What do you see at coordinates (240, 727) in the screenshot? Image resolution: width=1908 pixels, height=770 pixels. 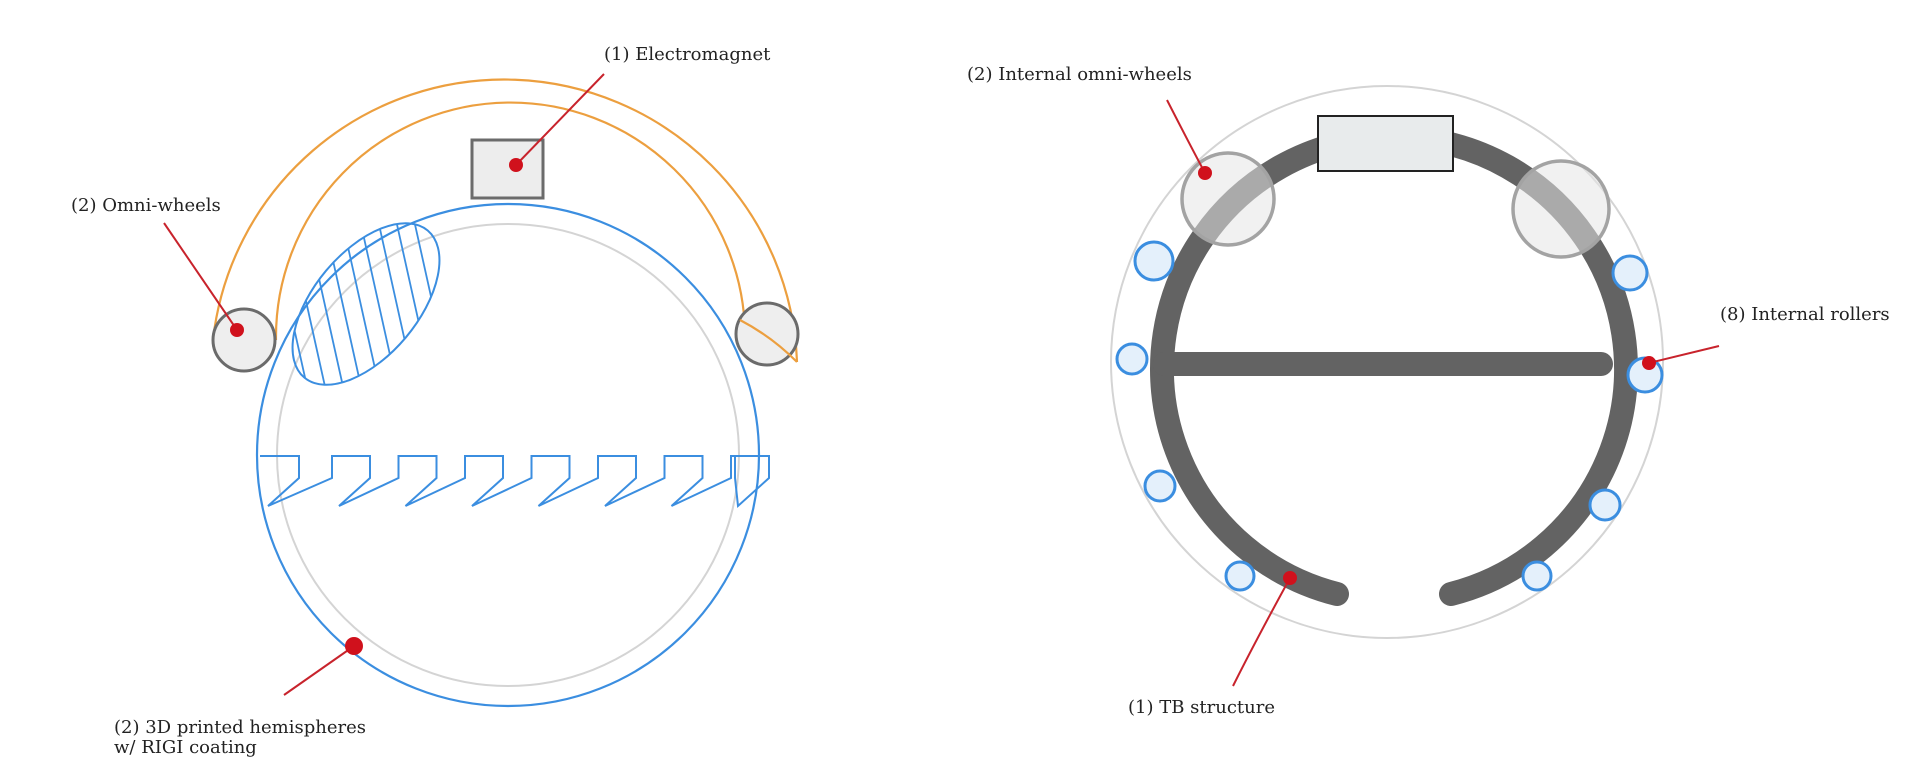 I see `hemispheres-label-line1: (2) 3D printed hemispheres` at bounding box center [240, 727].